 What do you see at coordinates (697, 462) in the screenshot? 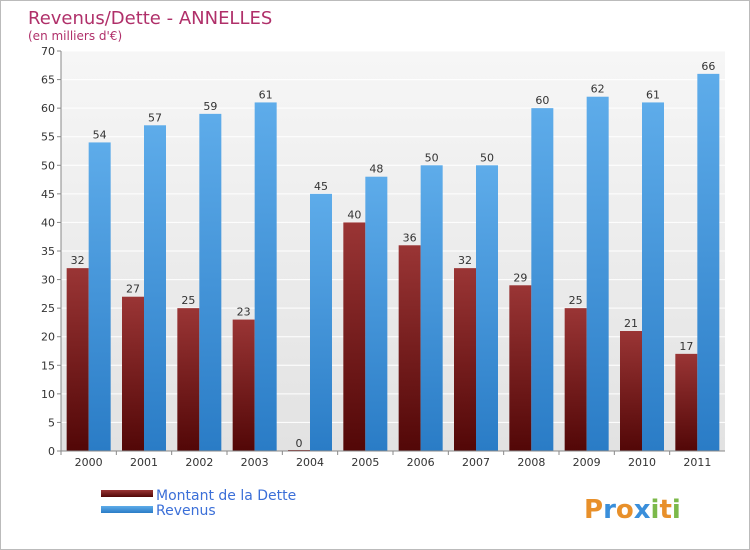
I see `x-tick-label: 2011` at bounding box center [697, 462].